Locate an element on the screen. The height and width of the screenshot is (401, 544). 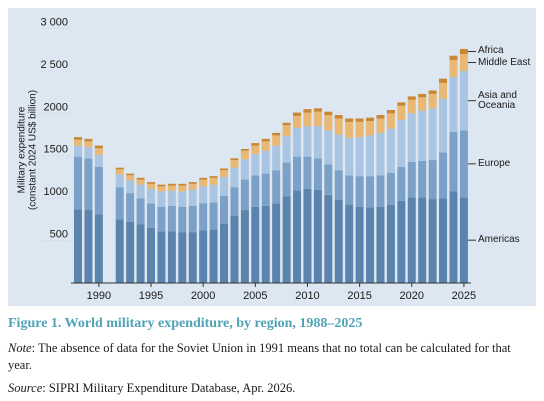
y-axis-label: Military expenditure is located at coordinates (22, 149).